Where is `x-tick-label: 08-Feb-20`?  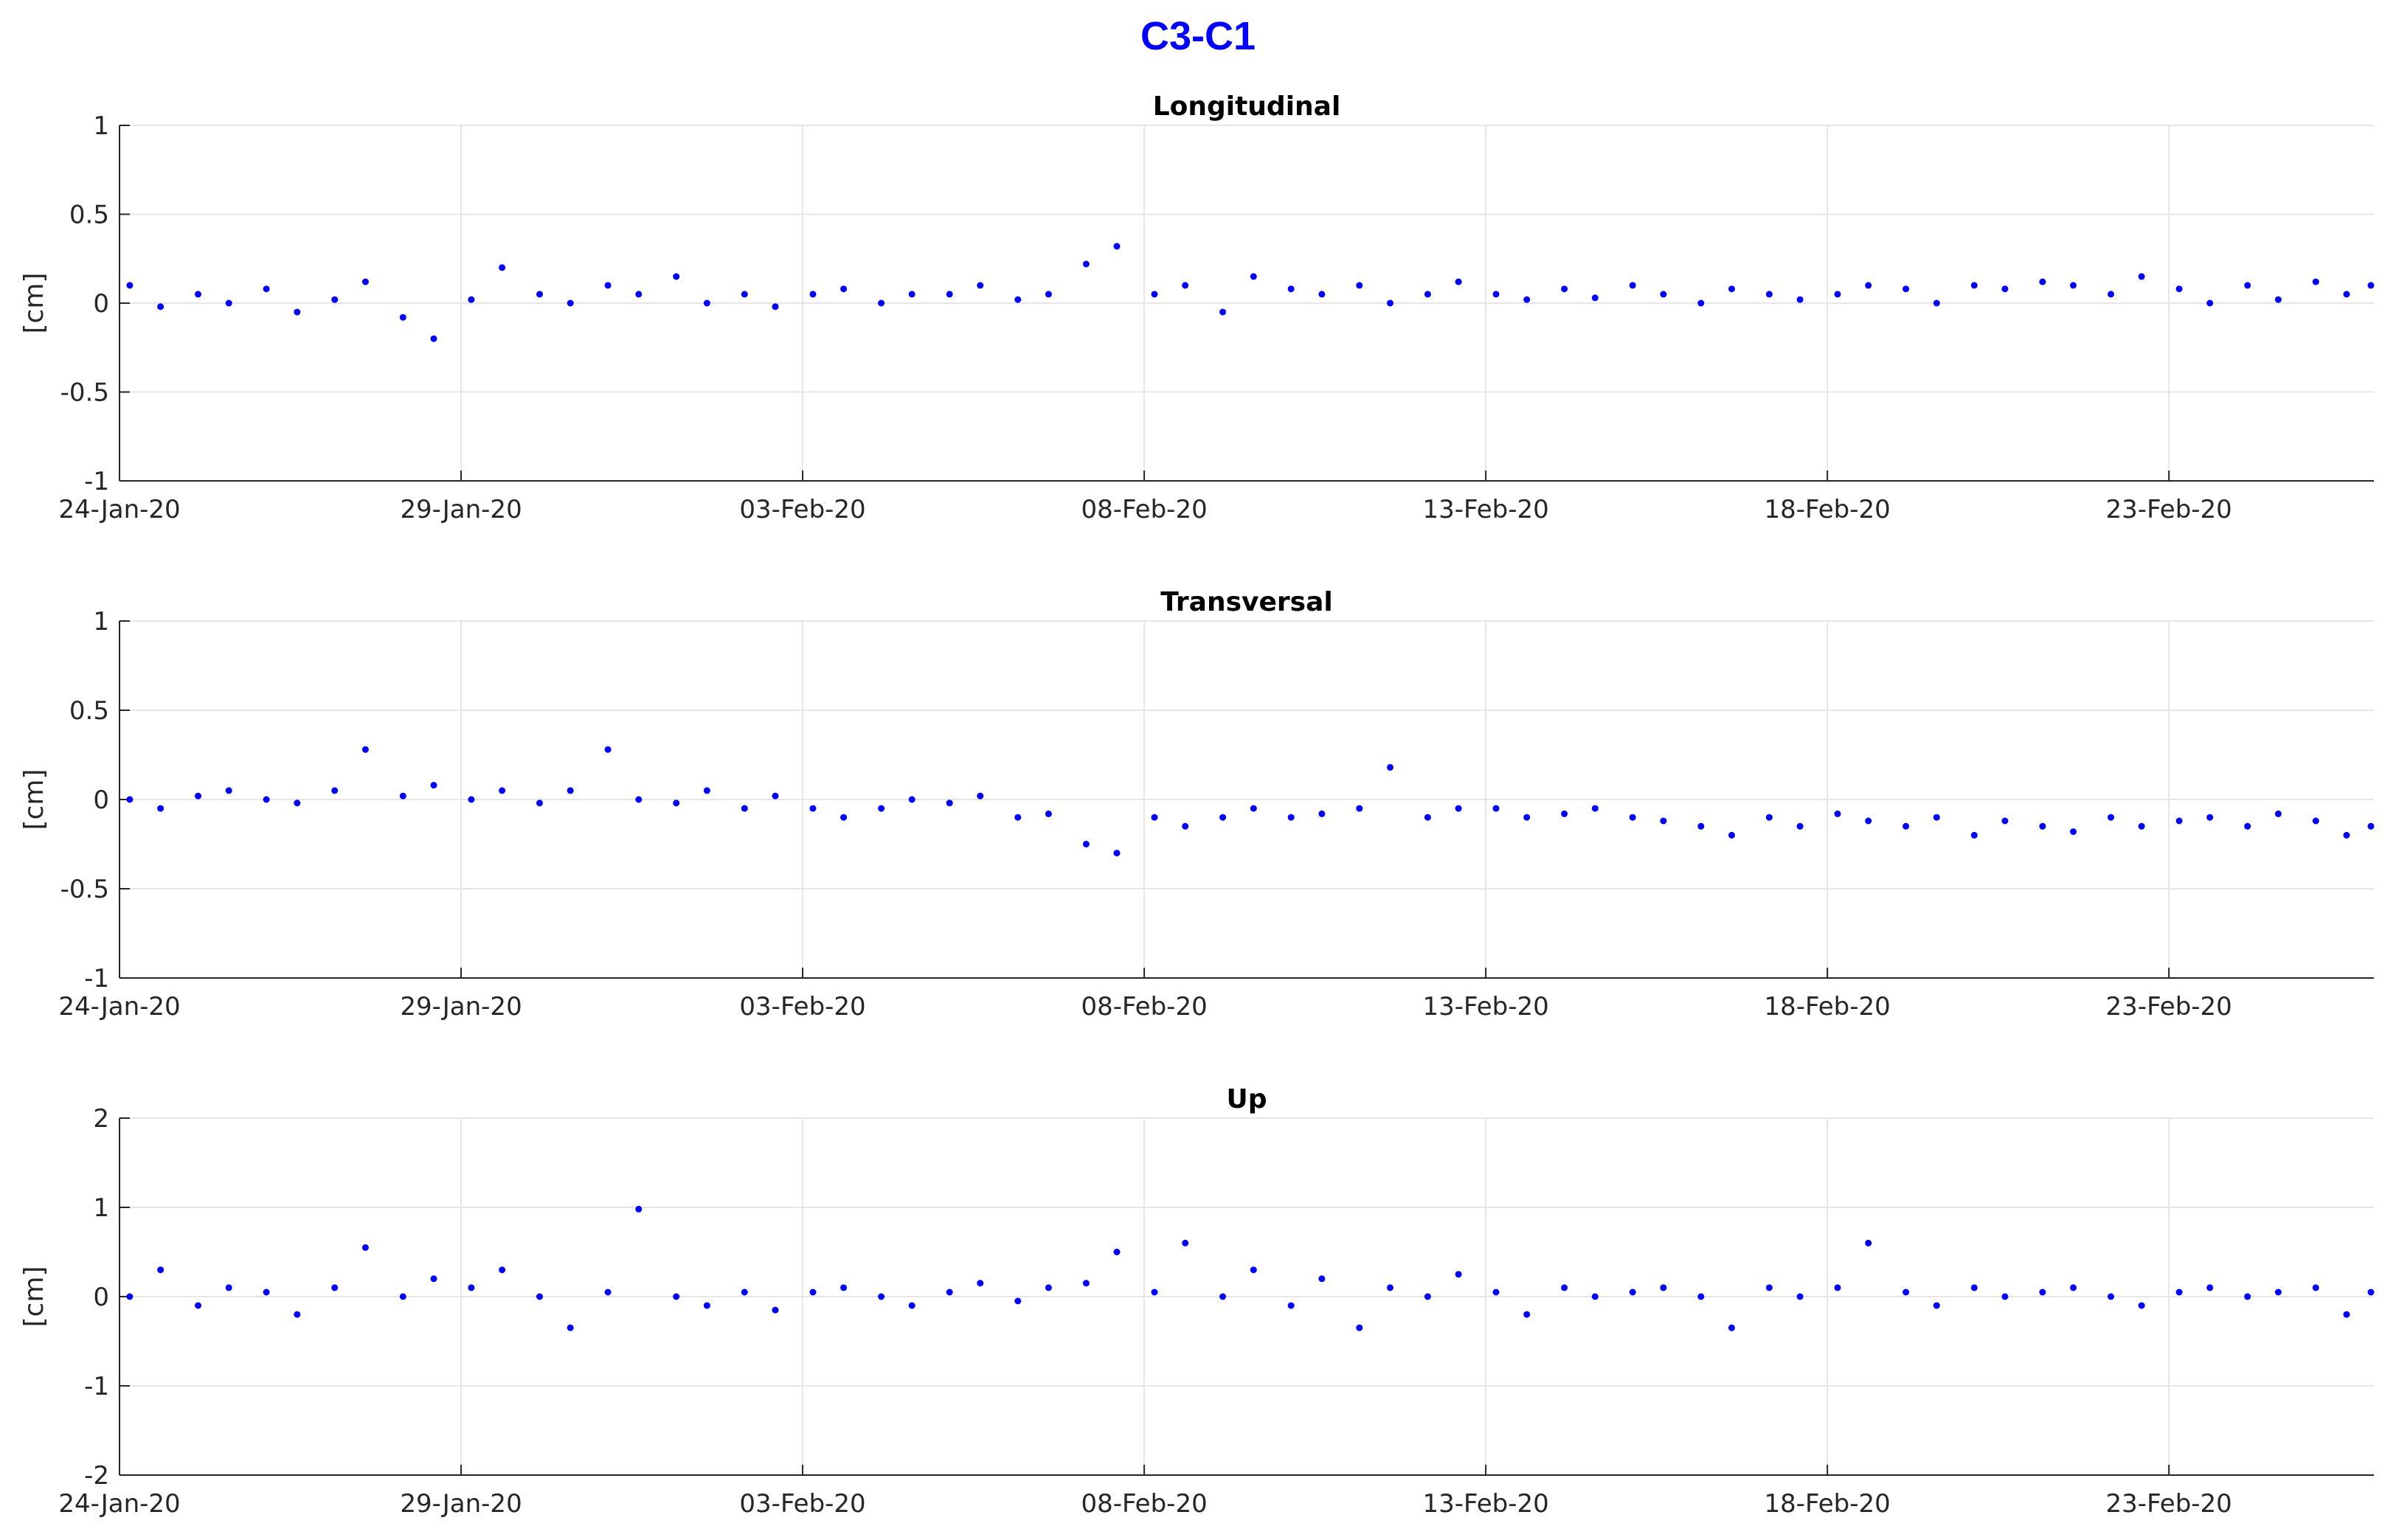
x-tick-label: 08-Feb-20 is located at coordinates (1144, 1007).